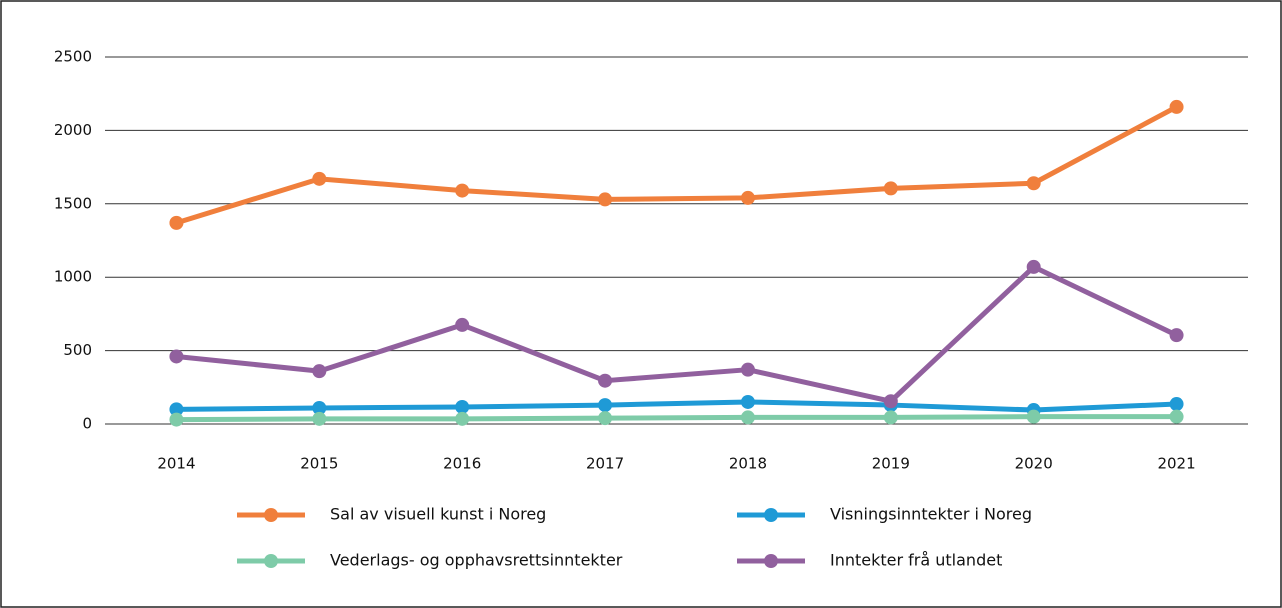 The width and height of the screenshot is (1282, 608). Describe the element at coordinates (77, 350) in the screenshot. I see `y-tick-label: 500` at that location.